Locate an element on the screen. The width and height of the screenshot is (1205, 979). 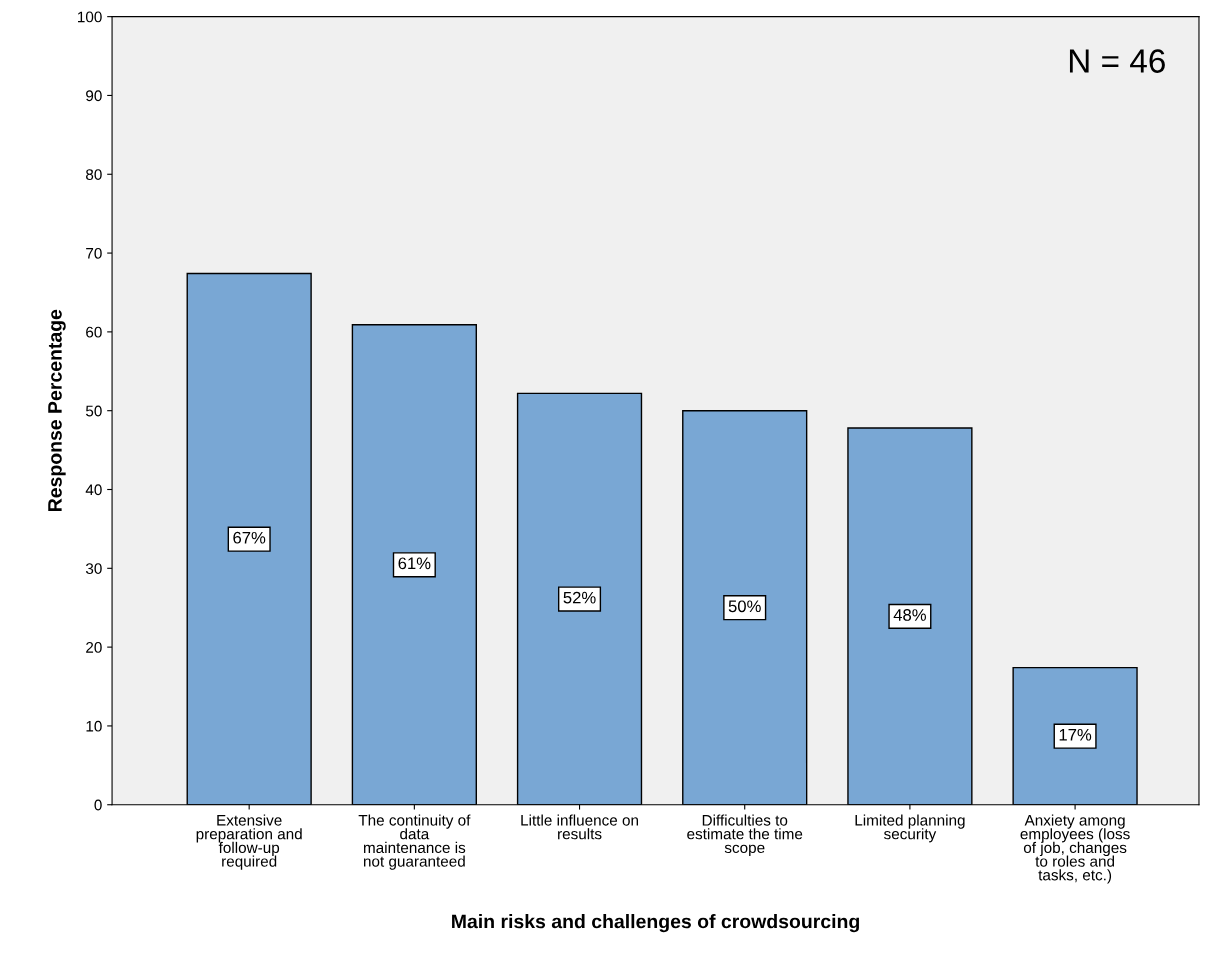
y-tick-label: 60 is located at coordinates (94, 332).